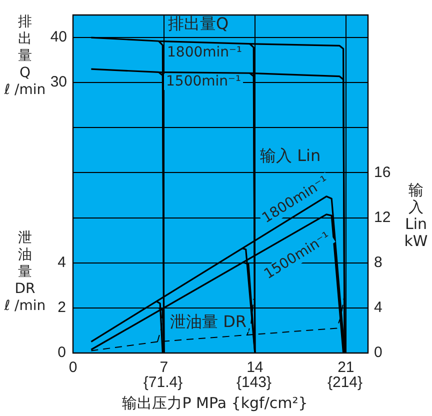 The image size is (432, 416). What do you see at coordinates (62, 353) in the screenshot?
I see `y3-tick-label: 0` at bounding box center [62, 353].